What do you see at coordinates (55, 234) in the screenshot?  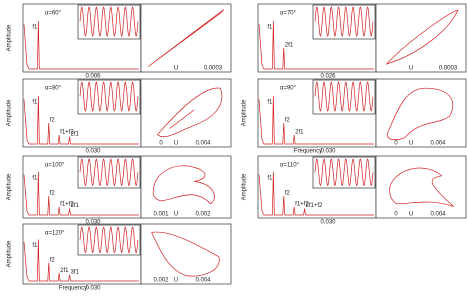 I see `alpha-label: α=120°` at bounding box center [55, 234].